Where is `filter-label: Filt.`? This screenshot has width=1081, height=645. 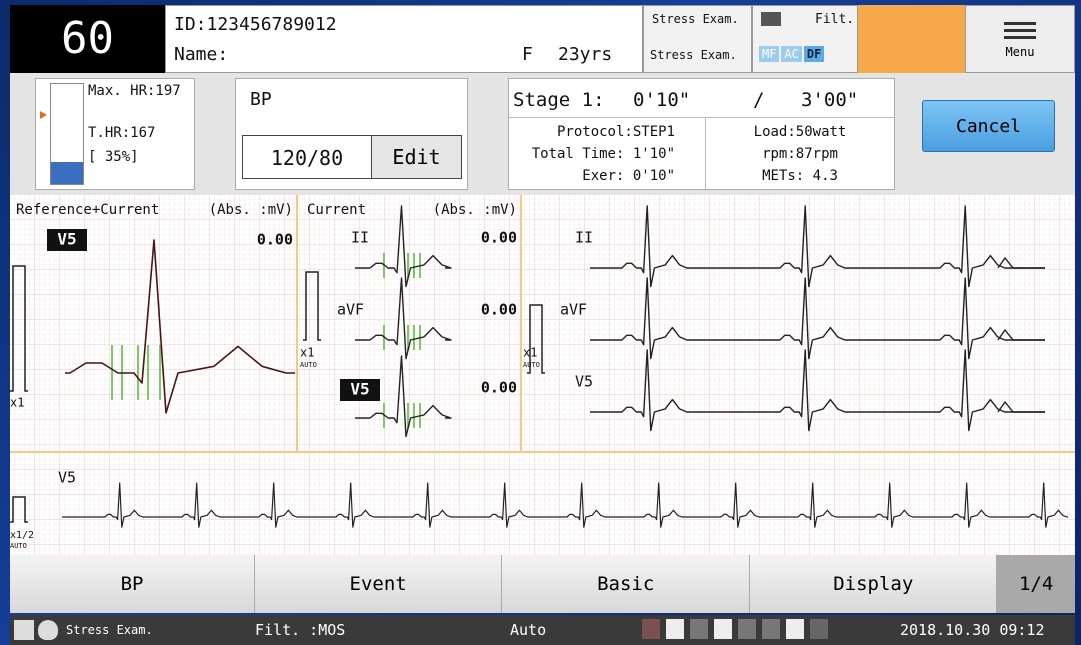
filter-label: Filt. is located at coordinates (835, 19).